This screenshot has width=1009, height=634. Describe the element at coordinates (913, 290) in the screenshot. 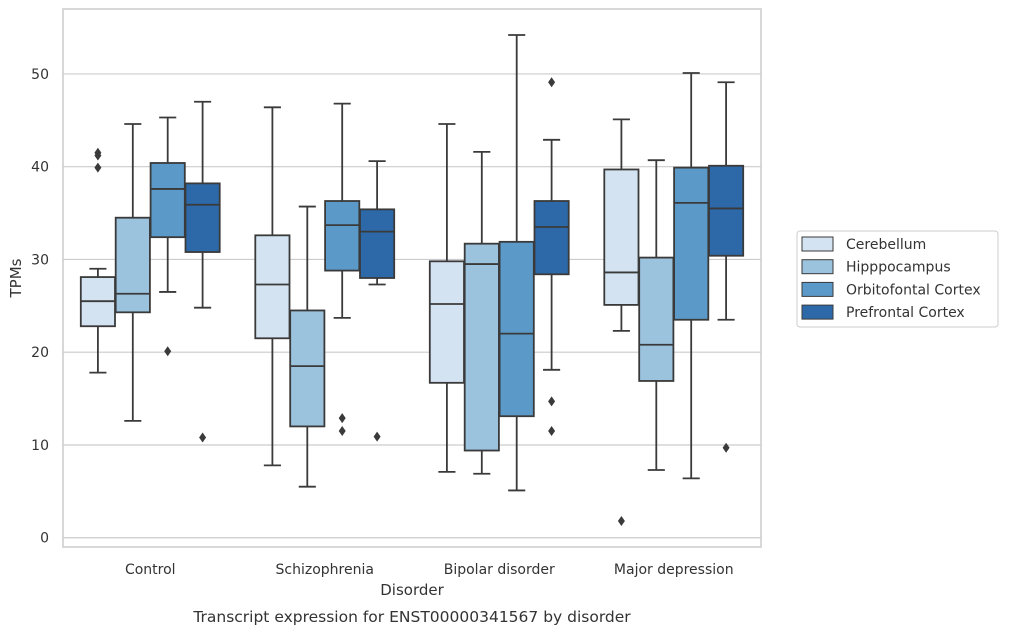

I see `legend-label: Orbitofontal Cortex` at that location.